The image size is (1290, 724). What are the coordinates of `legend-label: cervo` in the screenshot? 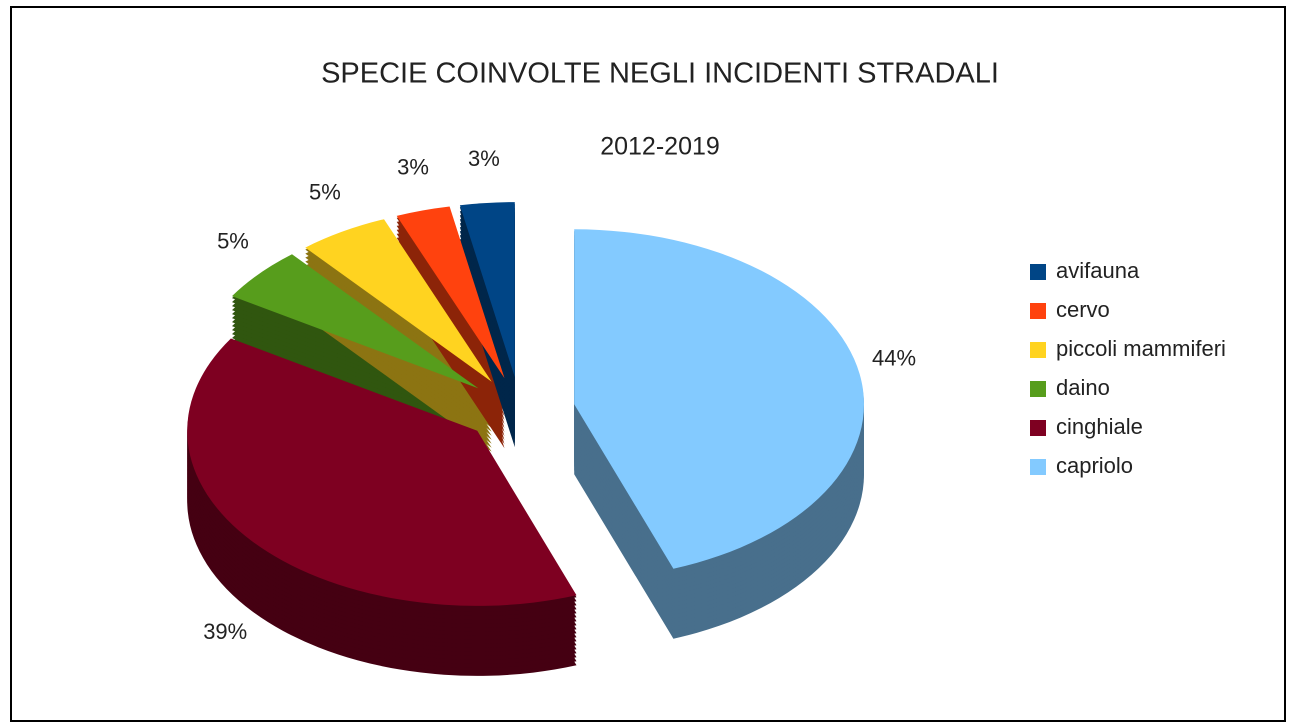 It's located at (1083, 309).